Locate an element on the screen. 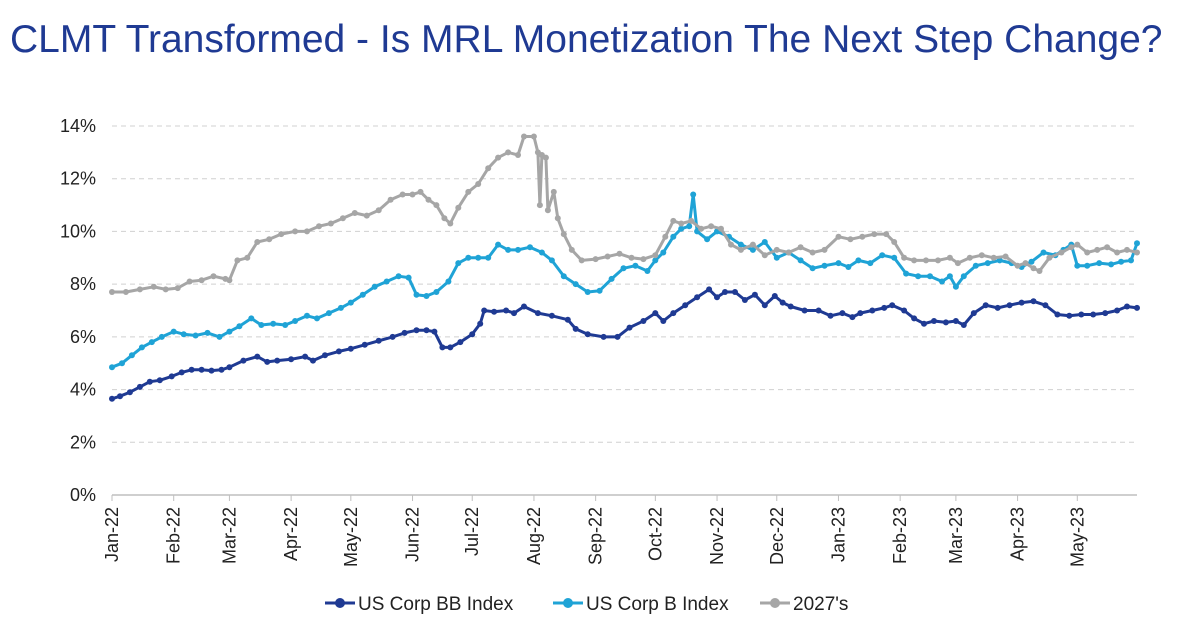 This screenshot has height=630, width=1200. x-tick-label: Apr-22 is located at coordinates (291, 534).